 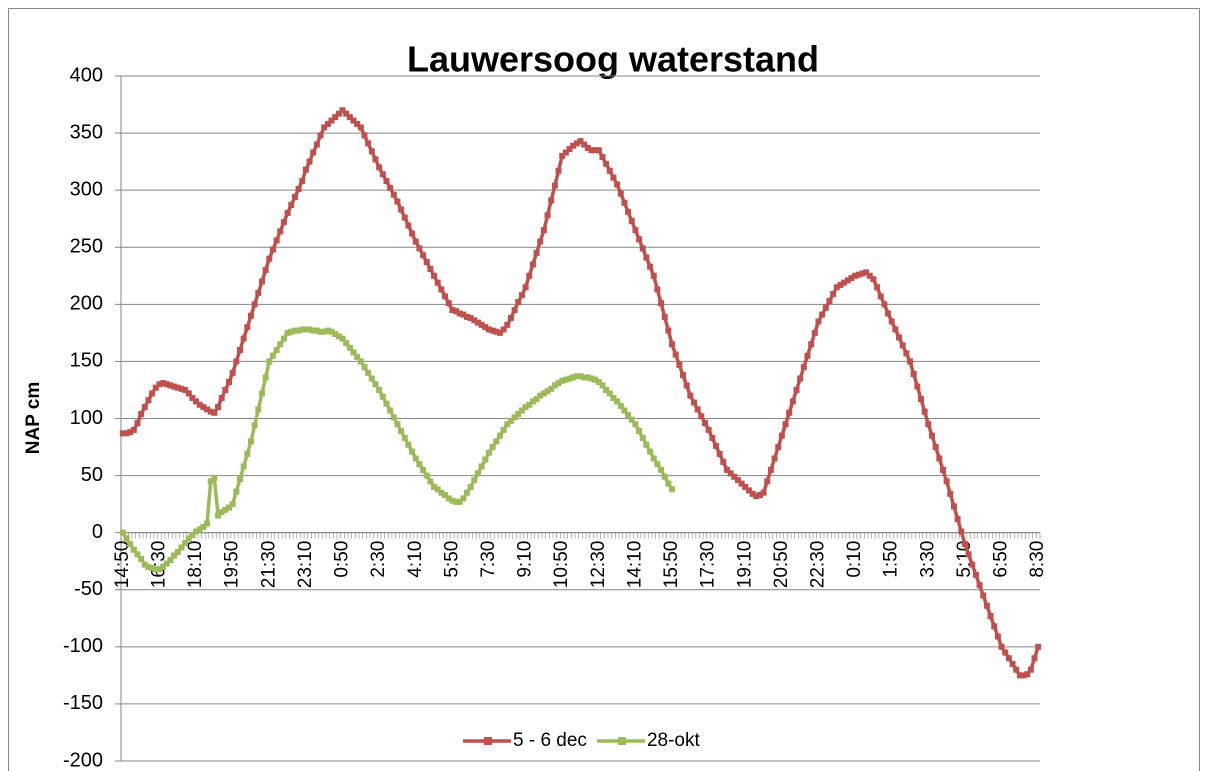 I want to click on y-tick-label: 300, so click(x=86, y=189).